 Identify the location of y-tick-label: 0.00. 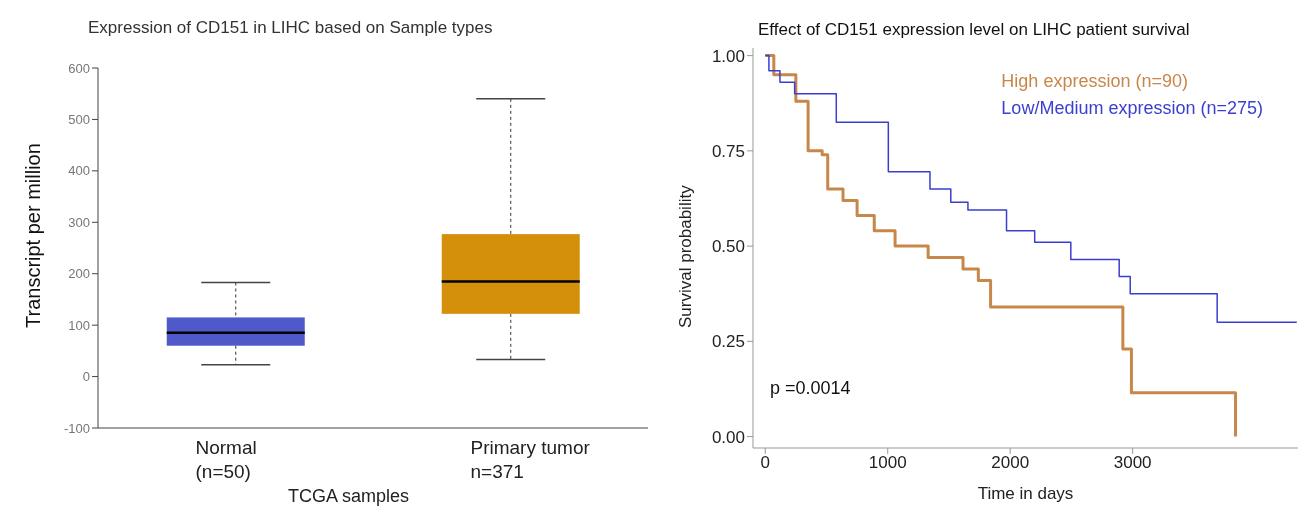
(728, 437).